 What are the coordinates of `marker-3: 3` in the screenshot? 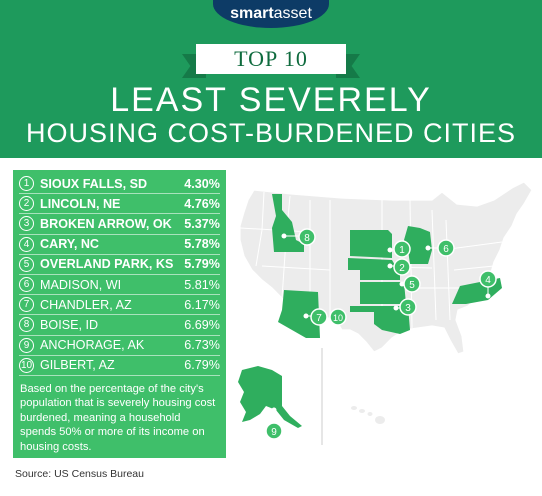 It's located at (405, 307).